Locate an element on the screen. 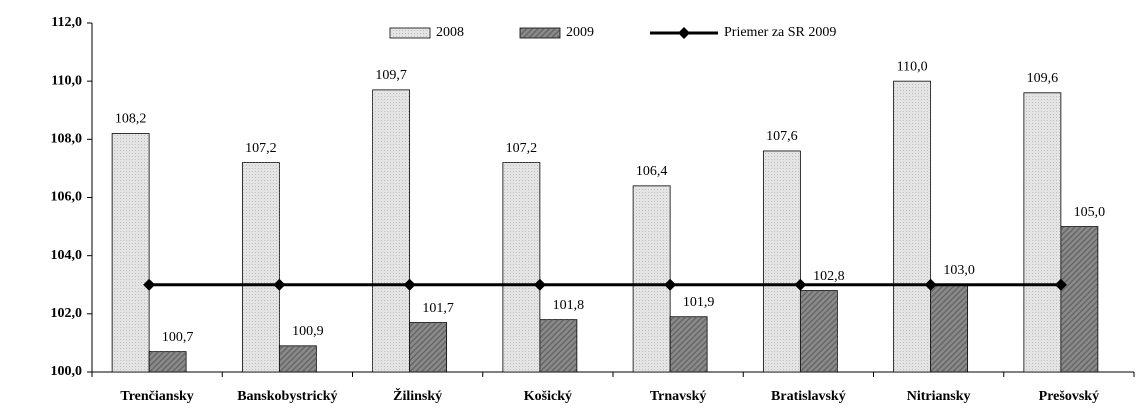 Image resolution: width=1138 pixels, height=412 pixels. y-tick-label: 104,0 is located at coordinates (67, 255).